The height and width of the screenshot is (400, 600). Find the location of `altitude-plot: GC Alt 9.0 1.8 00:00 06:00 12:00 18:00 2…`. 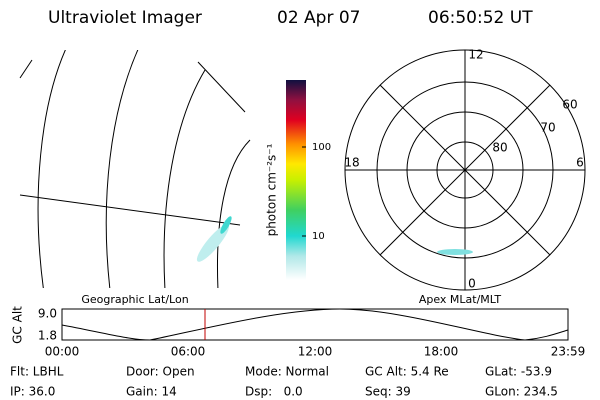

altitude-plot: GC Alt 9.0 1.8 00:00 06:00 12:00 18:00 2… is located at coordinates (298, 332).